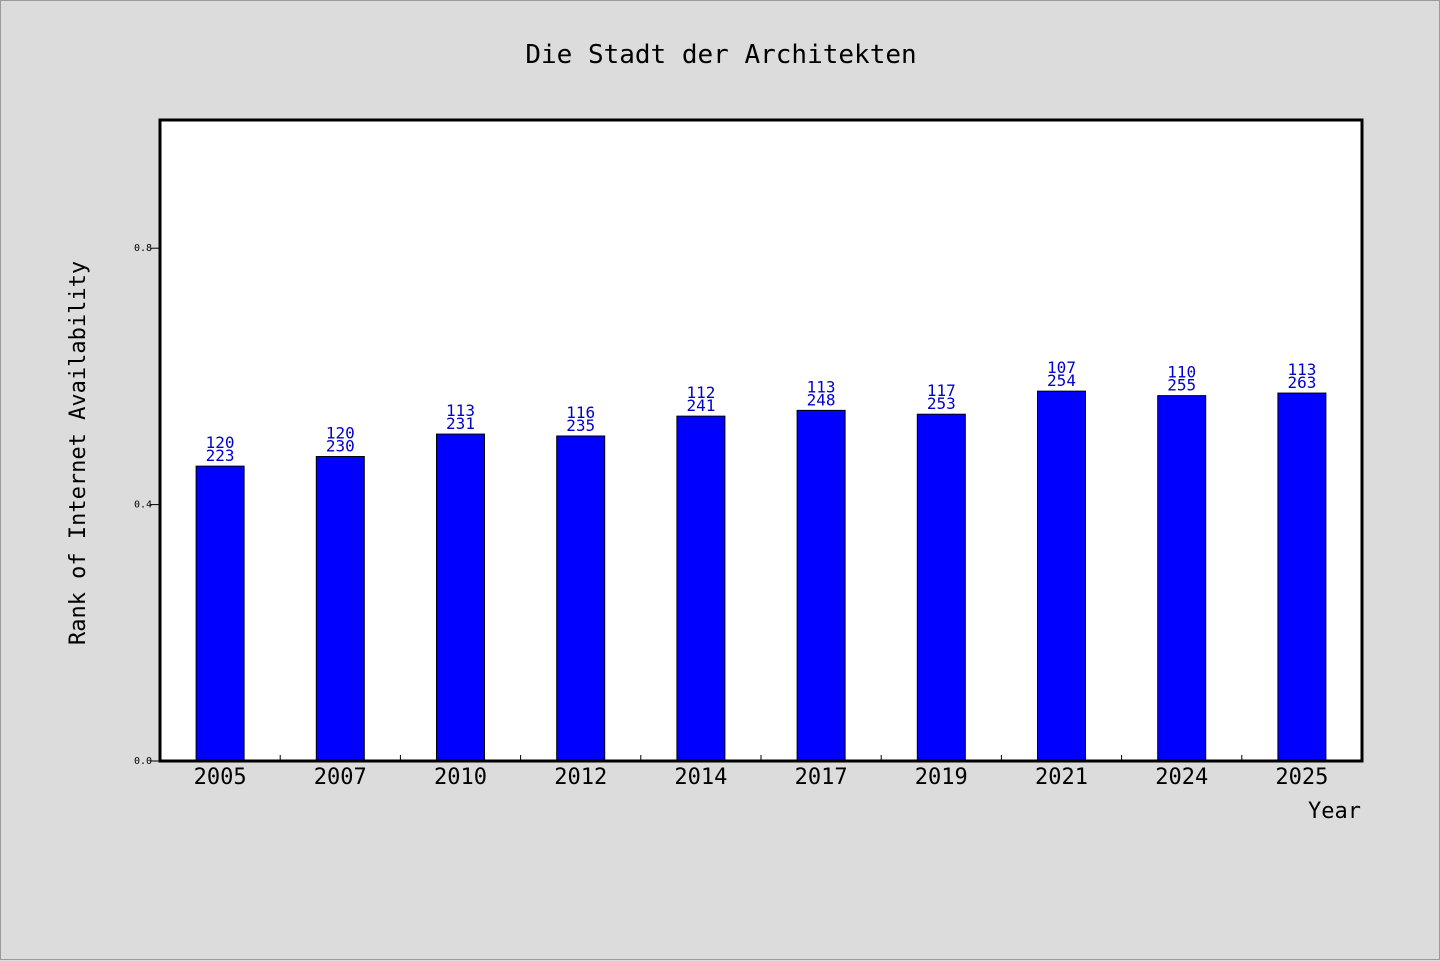 This screenshot has width=1440, height=961. What do you see at coordinates (1301, 382) in the screenshot?
I see `data-label: 263` at bounding box center [1301, 382].